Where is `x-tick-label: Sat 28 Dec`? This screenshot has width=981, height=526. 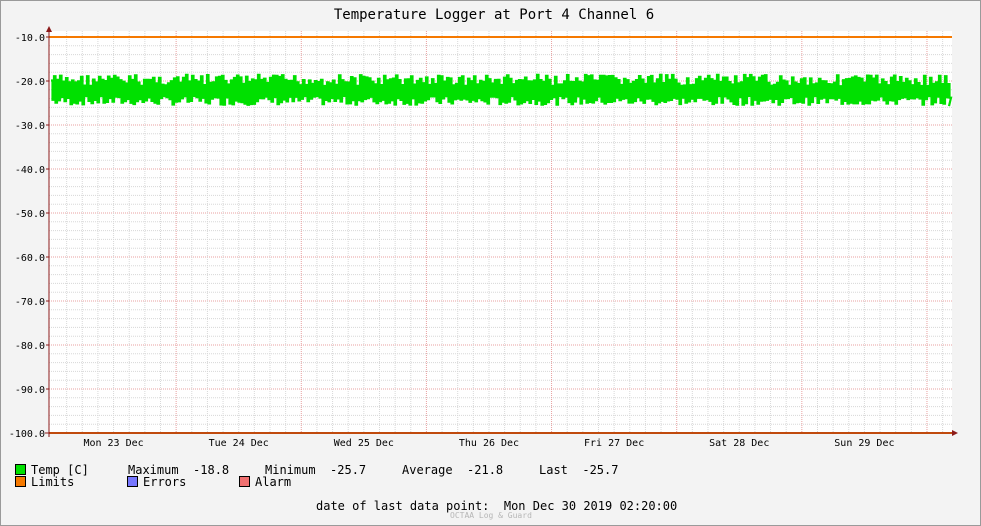 x-tick-label: Sat 28 Dec is located at coordinates (739, 443).